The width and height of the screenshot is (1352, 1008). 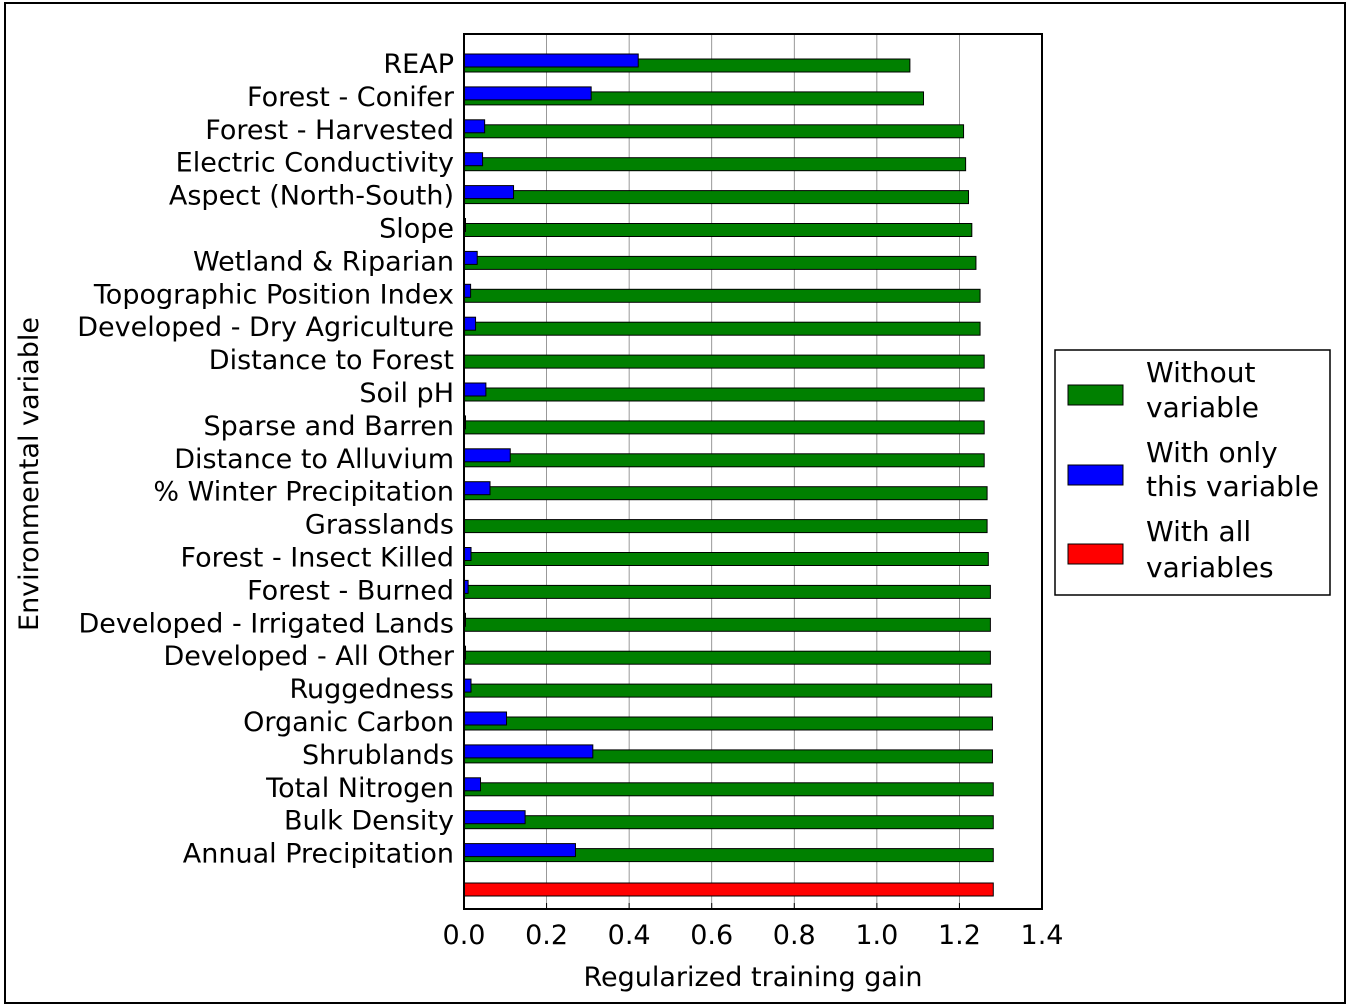 I want to click on y-tick-label: Forest - Harvested, so click(x=329, y=130).